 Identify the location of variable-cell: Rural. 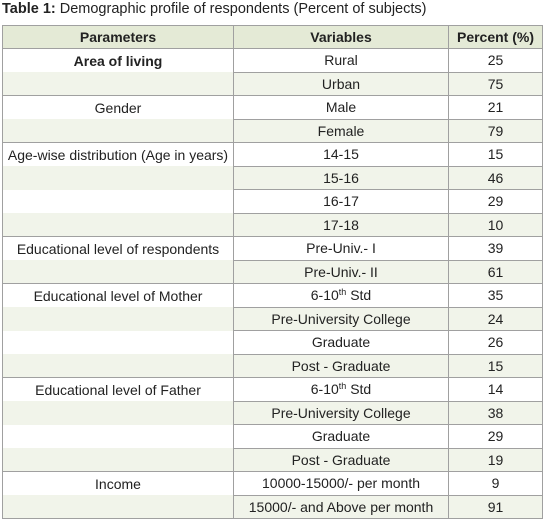
(341, 60).